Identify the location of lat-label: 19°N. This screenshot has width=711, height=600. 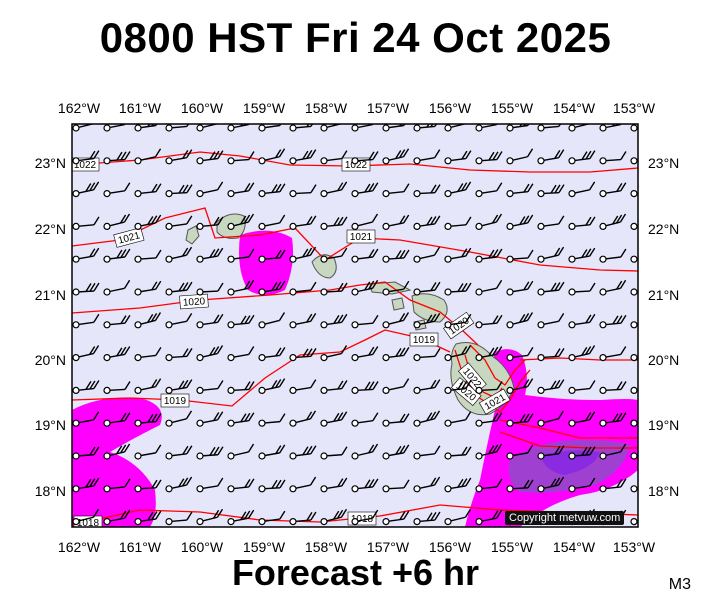
(663, 425).